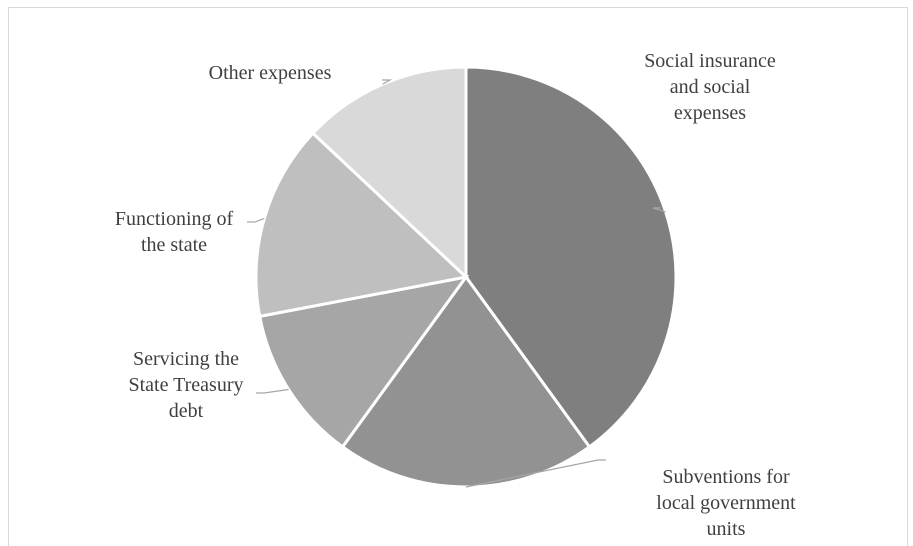 The height and width of the screenshot is (546, 913). Describe the element at coordinates (726, 503) in the screenshot. I see `slice-label-subventions: Subventions for local government units` at that location.